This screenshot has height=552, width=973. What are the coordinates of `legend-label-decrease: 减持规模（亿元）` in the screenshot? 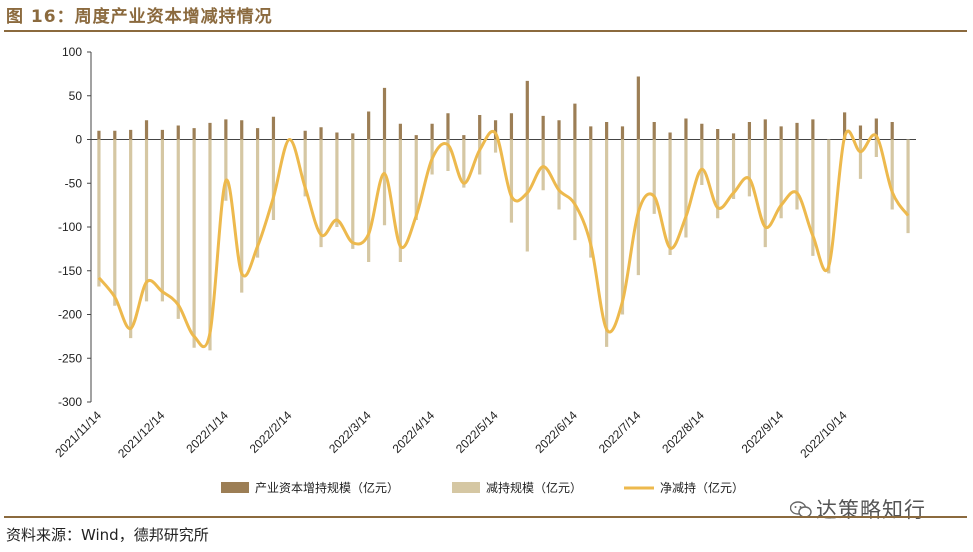 It's located at (534, 487).